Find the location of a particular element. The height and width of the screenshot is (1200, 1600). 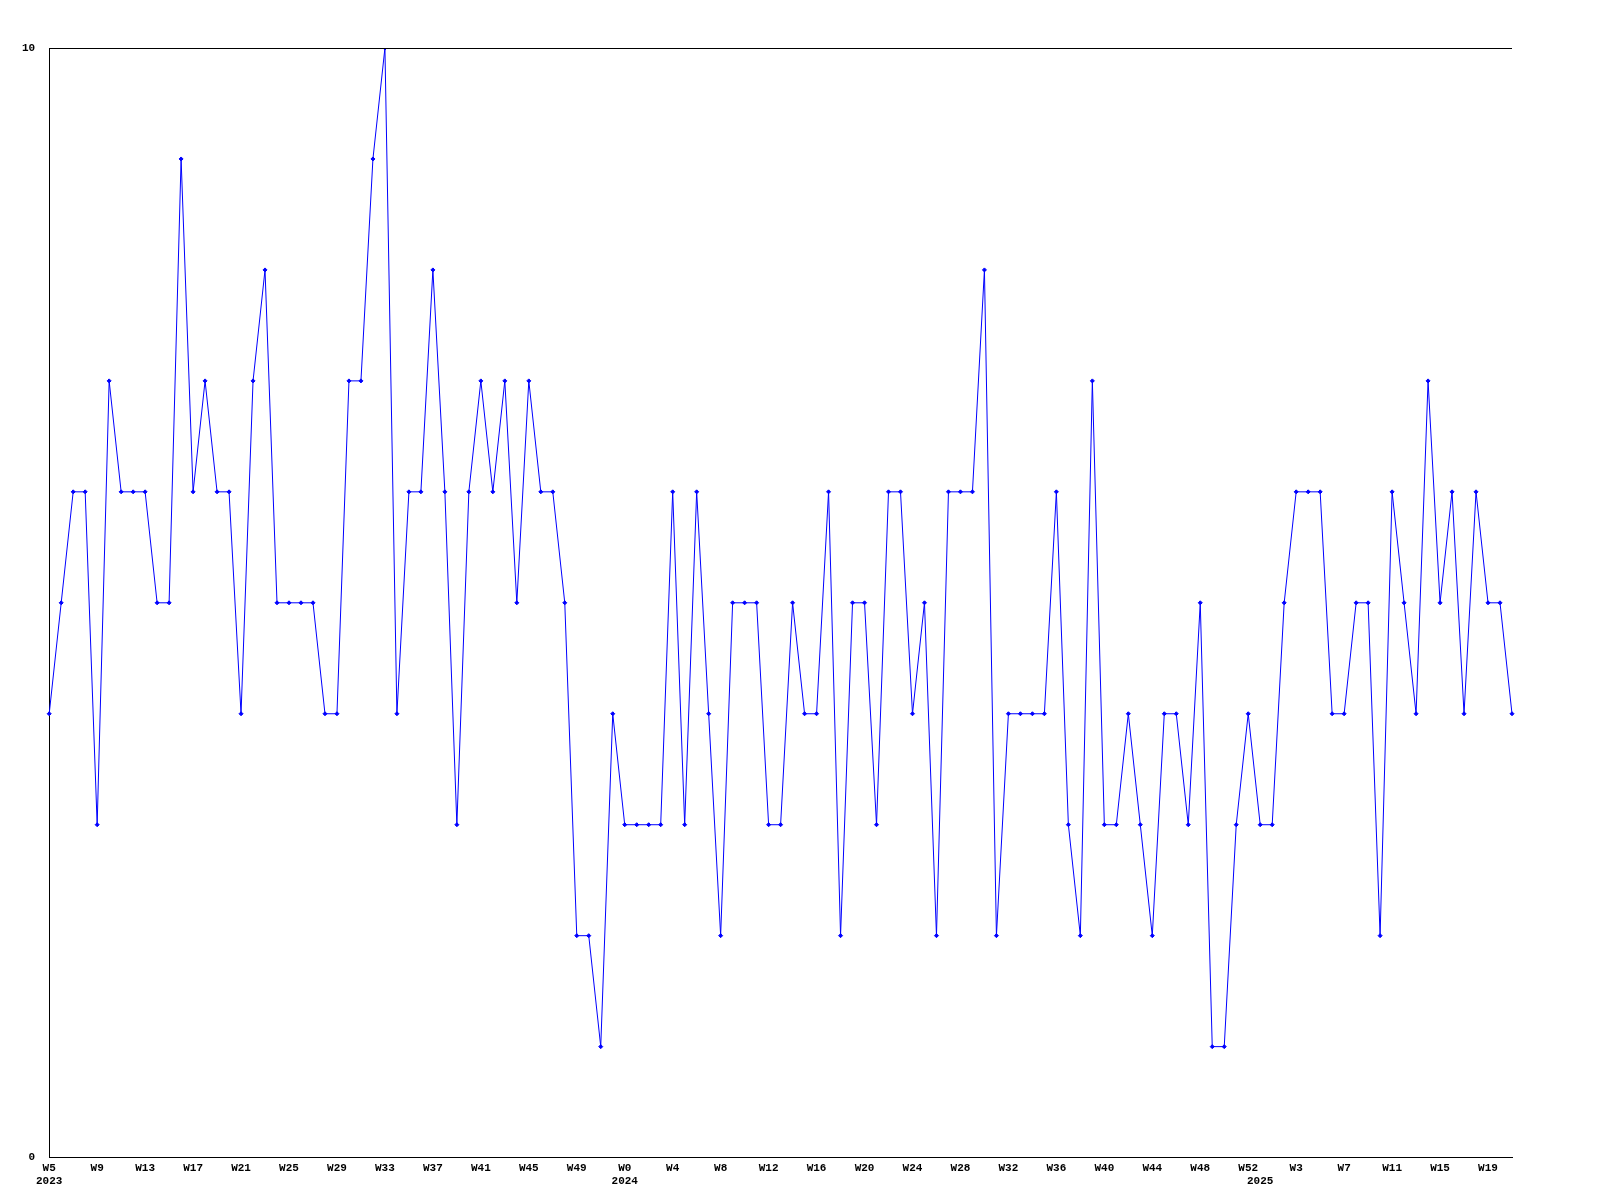

x-tick-label: 2025 is located at coordinates (1260, 1181).